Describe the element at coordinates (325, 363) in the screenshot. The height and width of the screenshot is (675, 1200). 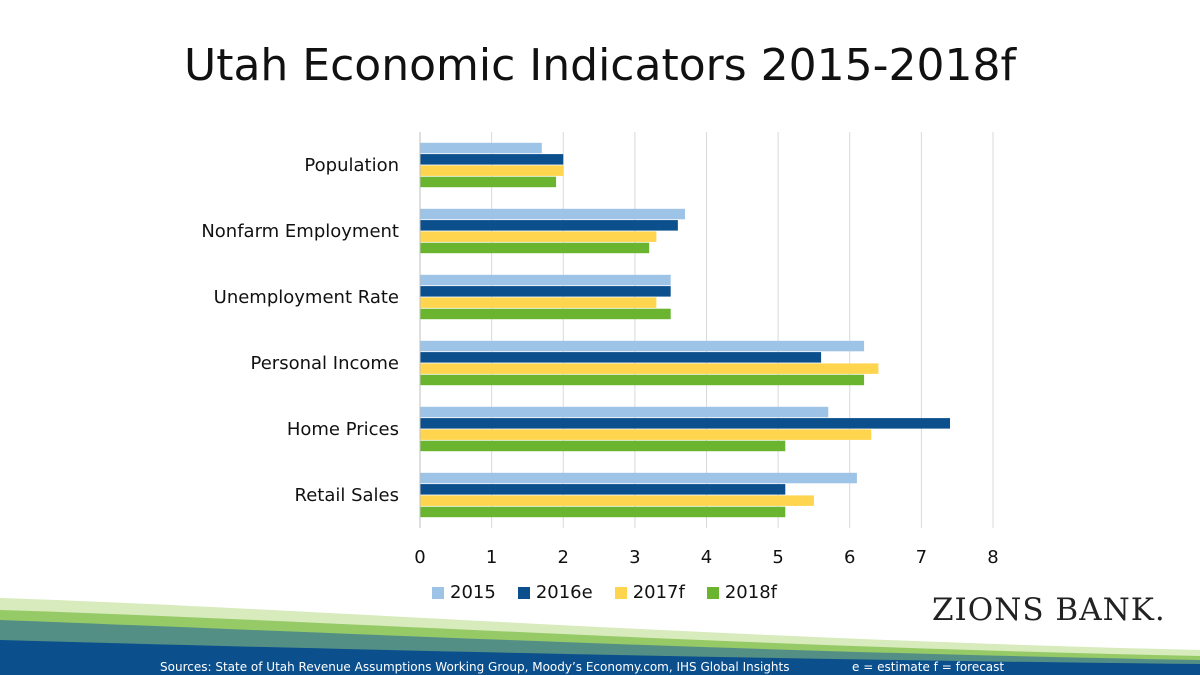
I see `y-tick-label-personal-income: Personal Income` at that location.